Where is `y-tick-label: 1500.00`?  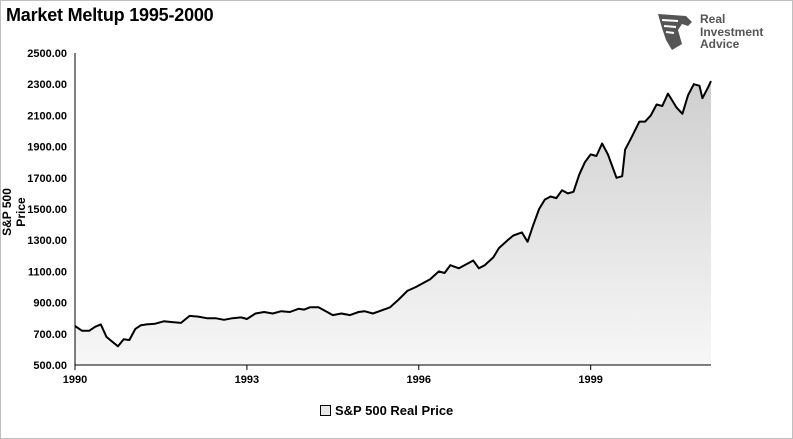
y-tick-label: 1500.00 is located at coordinates (47, 210).